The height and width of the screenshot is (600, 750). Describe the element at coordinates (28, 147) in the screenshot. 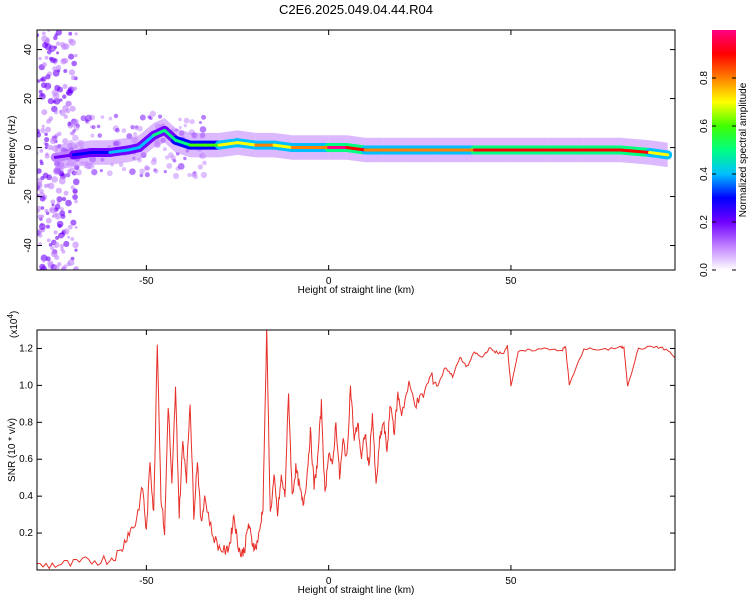

I see `y-tick-label: 0` at that location.